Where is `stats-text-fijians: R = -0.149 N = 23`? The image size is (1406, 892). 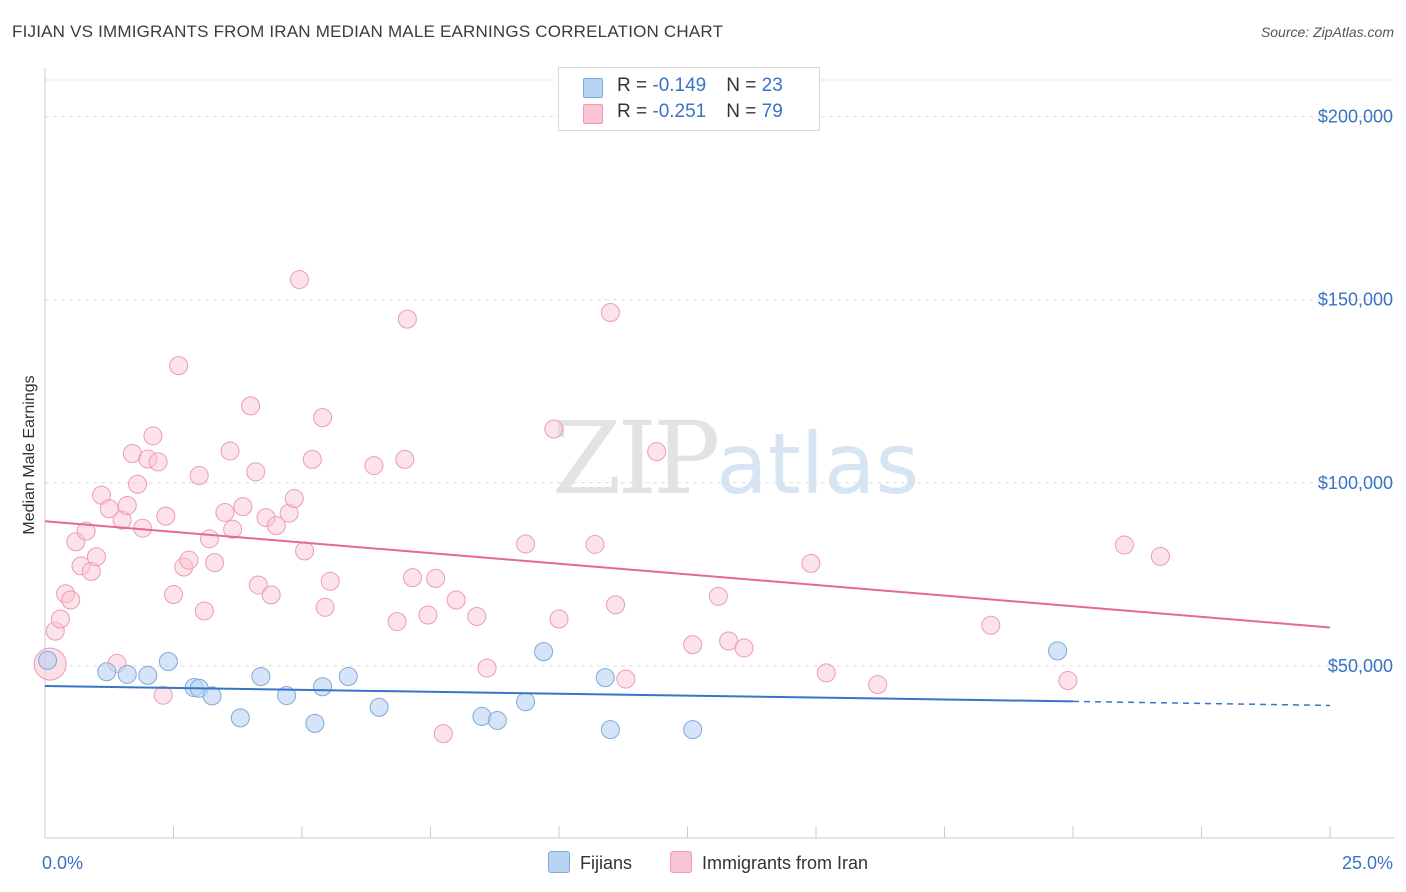 stats-text-fijians: R = -0.149 N = 23 is located at coordinates (700, 86).